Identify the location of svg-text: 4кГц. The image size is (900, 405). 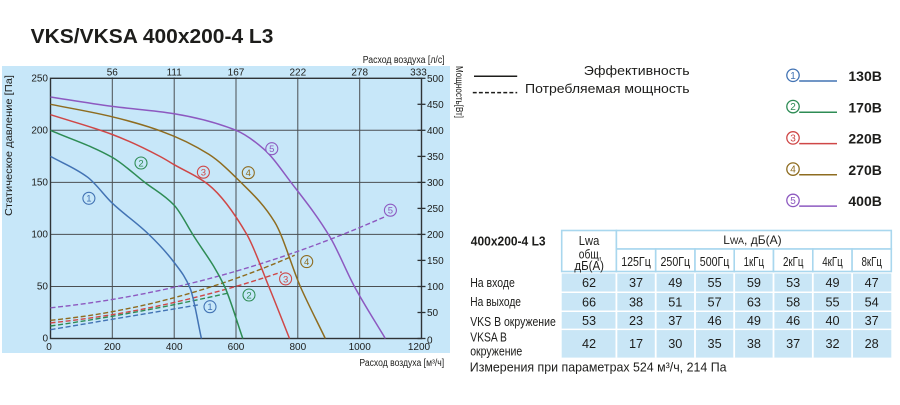
(832, 262).